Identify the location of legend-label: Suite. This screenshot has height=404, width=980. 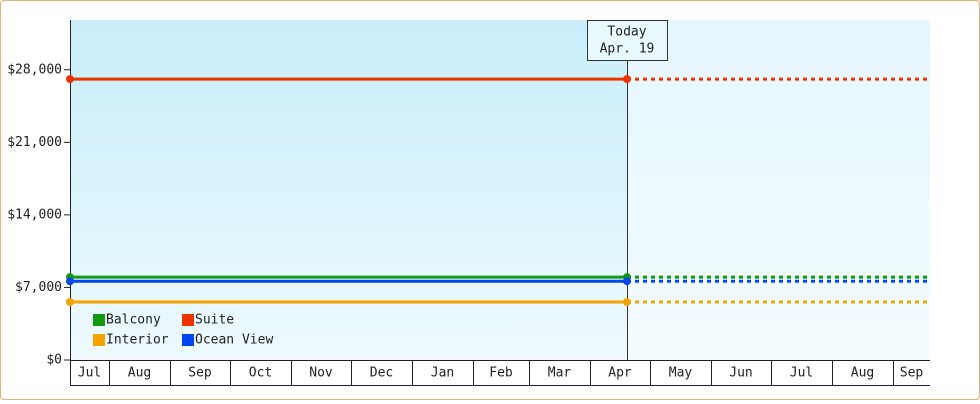
(214, 320).